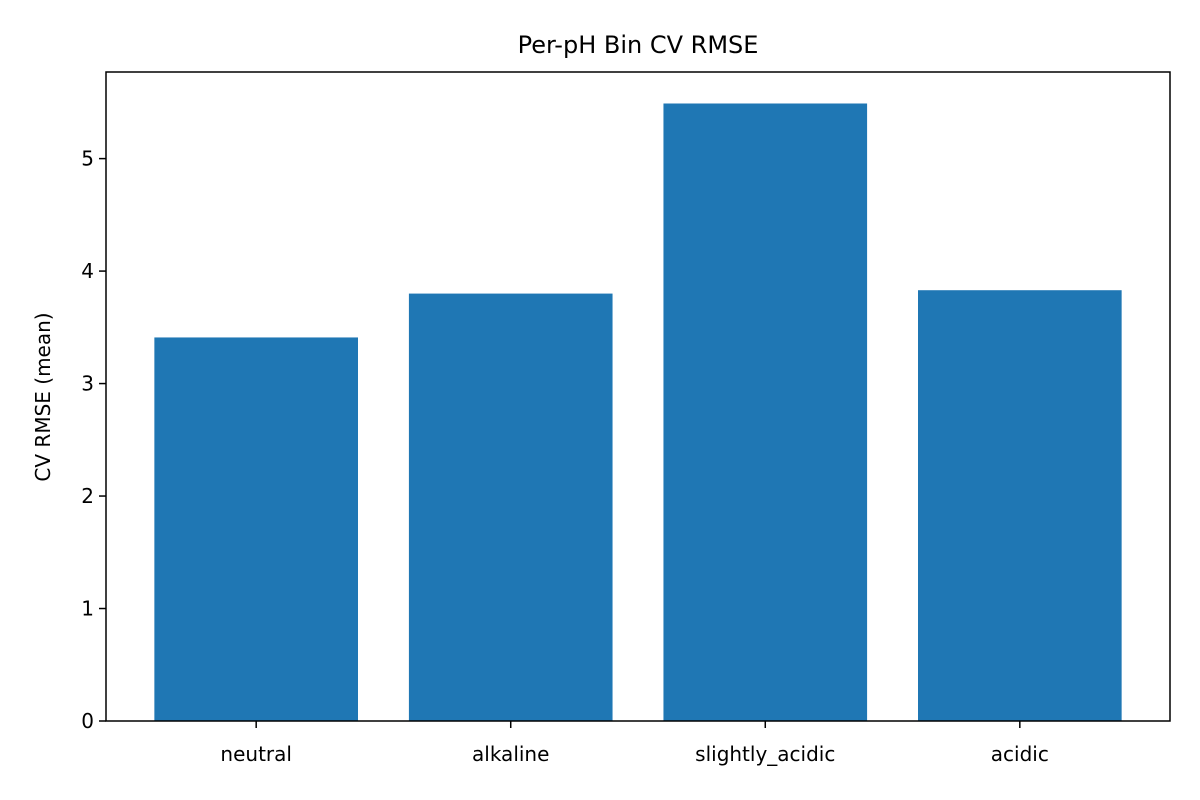 The height and width of the screenshot is (800, 1200). What do you see at coordinates (510, 754) in the screenshot?
I see `x-tick-label: alkaline` at bounding box center [510, 754].